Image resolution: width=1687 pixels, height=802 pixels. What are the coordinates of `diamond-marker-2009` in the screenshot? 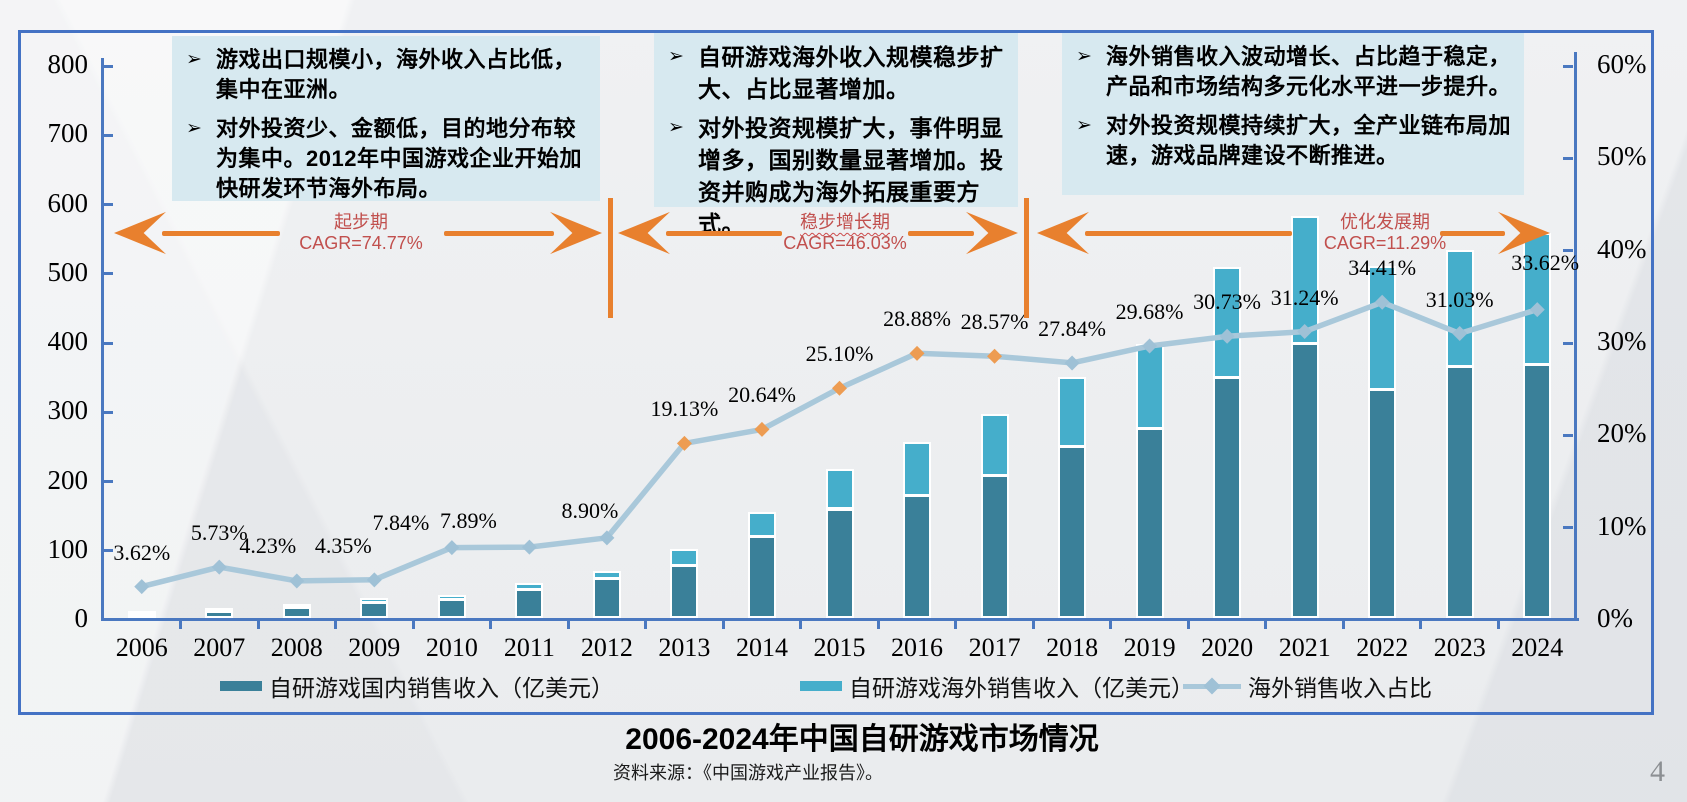 It's located at (374, 580).